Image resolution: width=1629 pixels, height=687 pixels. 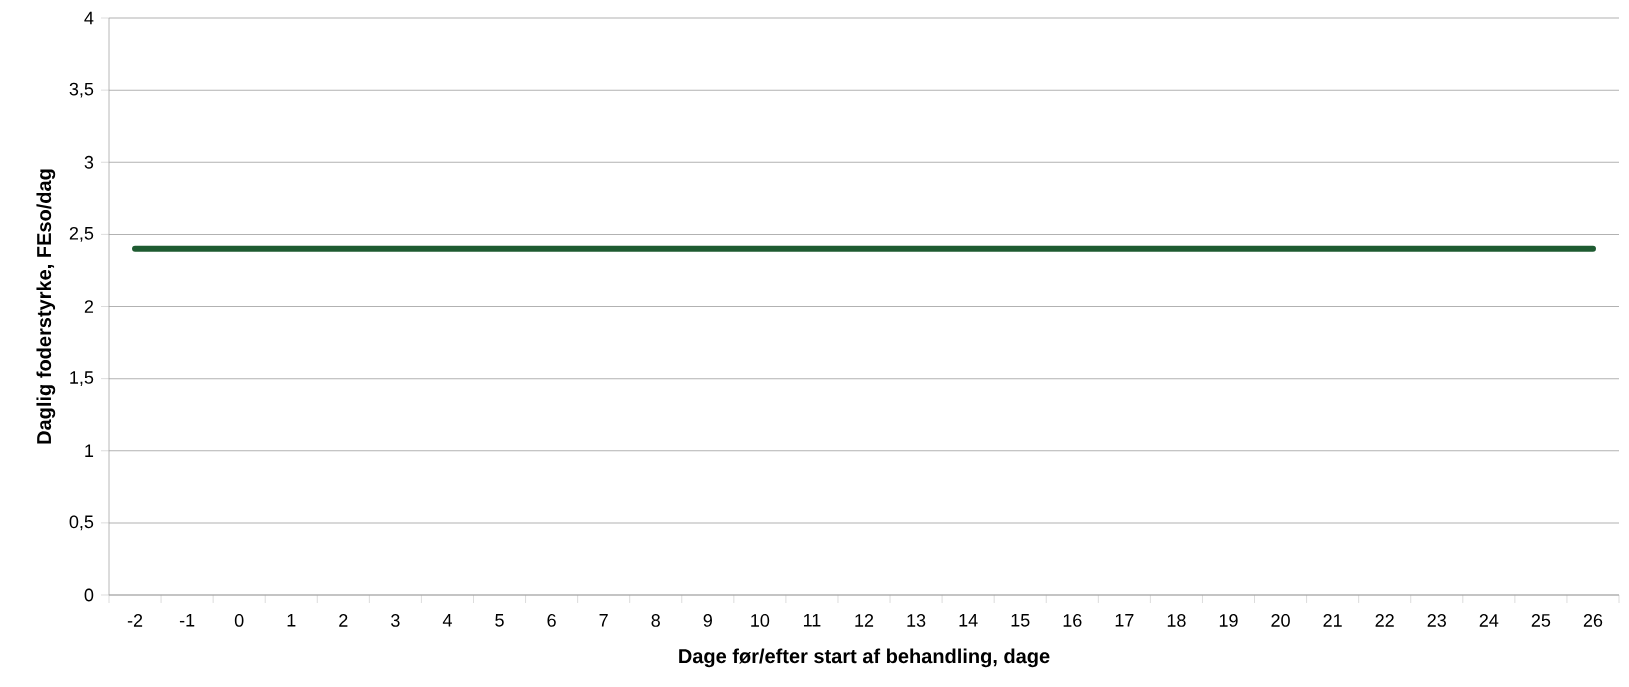 What do you see at coordinates (447, 620) in the screenshot?
I see `x-tick-label: 4` at bounding box center [447, 620].